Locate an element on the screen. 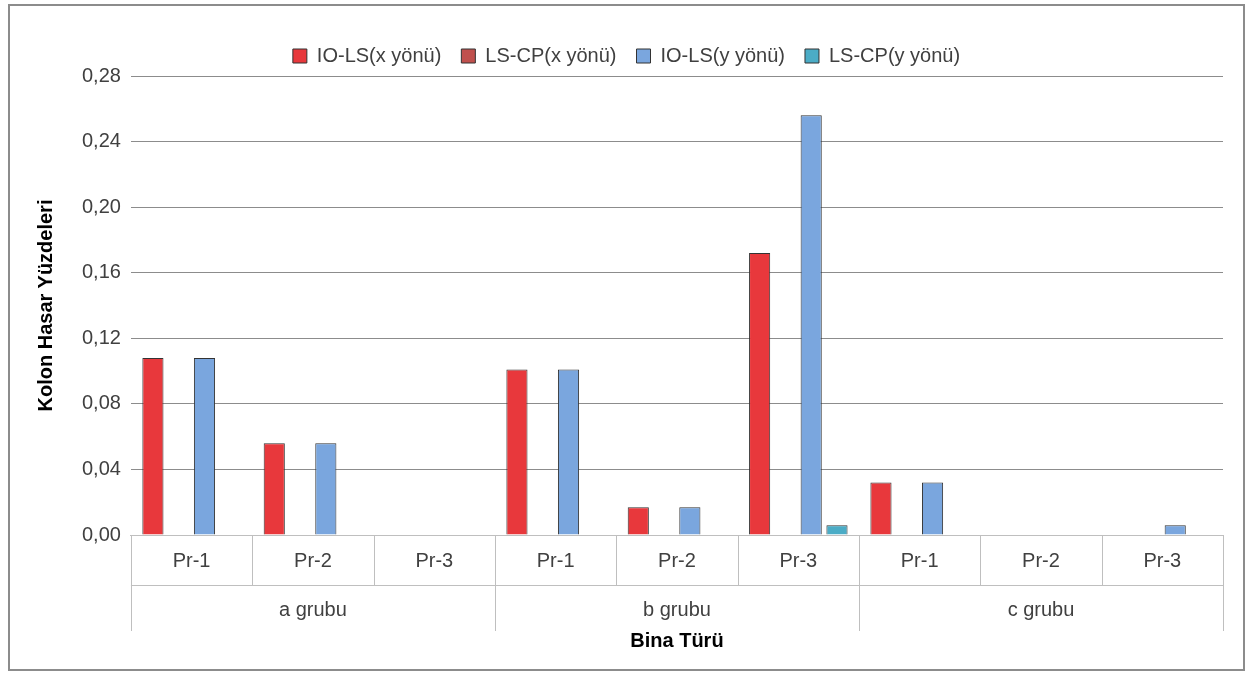  legend-label: IO-LS(x yönü) is located at coordinates (379, 54).